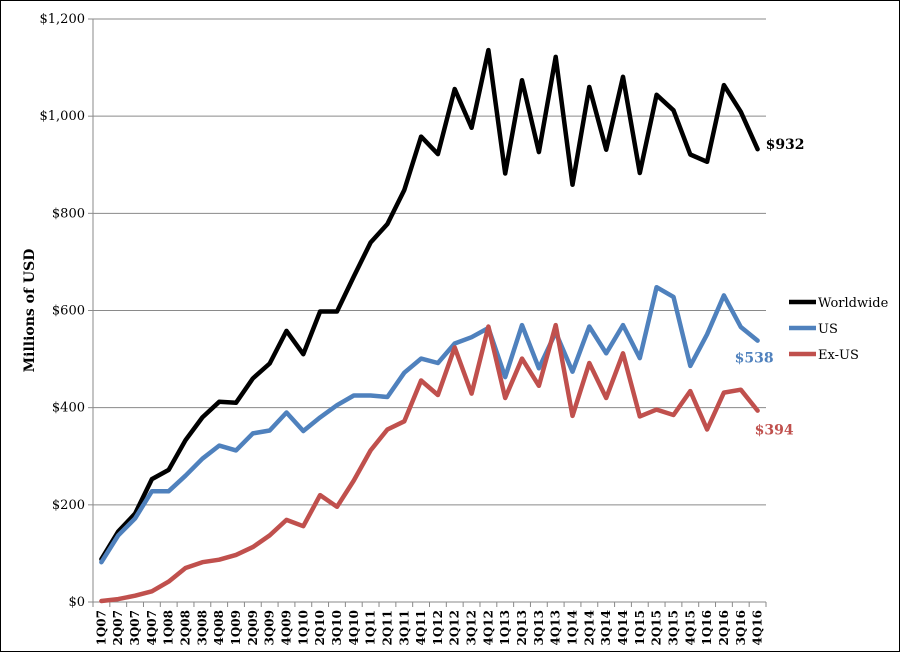 This screenshot has height=656, width=900. Describe the element at coordinates (707, 628) in the screenshot. I see `x-tick-label: 1Q16` at that location.